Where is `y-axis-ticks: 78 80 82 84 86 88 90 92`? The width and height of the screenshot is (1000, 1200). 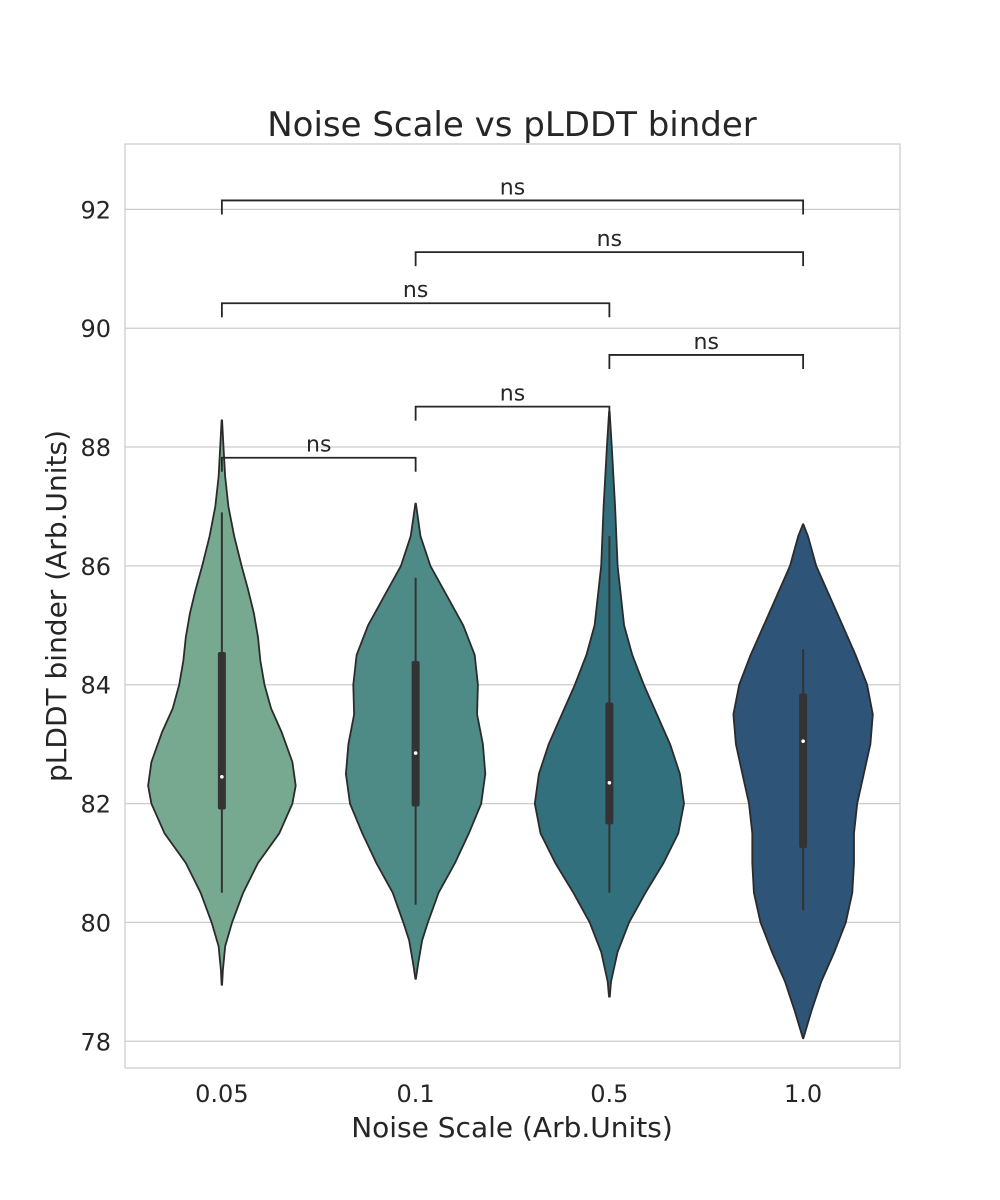 y-axis-ticks: 78 80 82 84 86 88 90 92 is located at coordinates (95, 626).